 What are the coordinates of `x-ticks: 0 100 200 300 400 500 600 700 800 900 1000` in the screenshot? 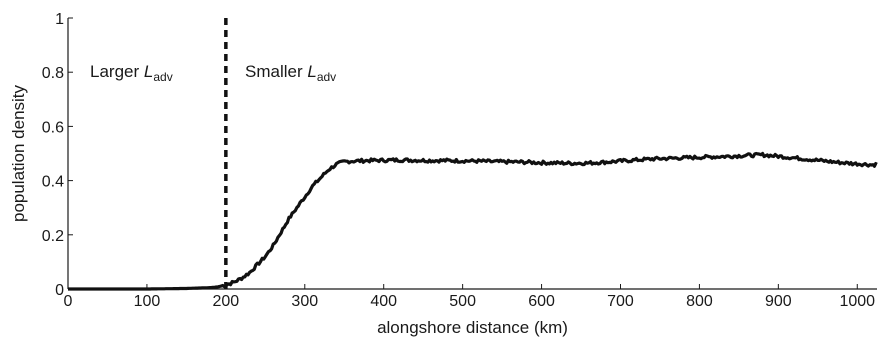 It's located at (469, 297).